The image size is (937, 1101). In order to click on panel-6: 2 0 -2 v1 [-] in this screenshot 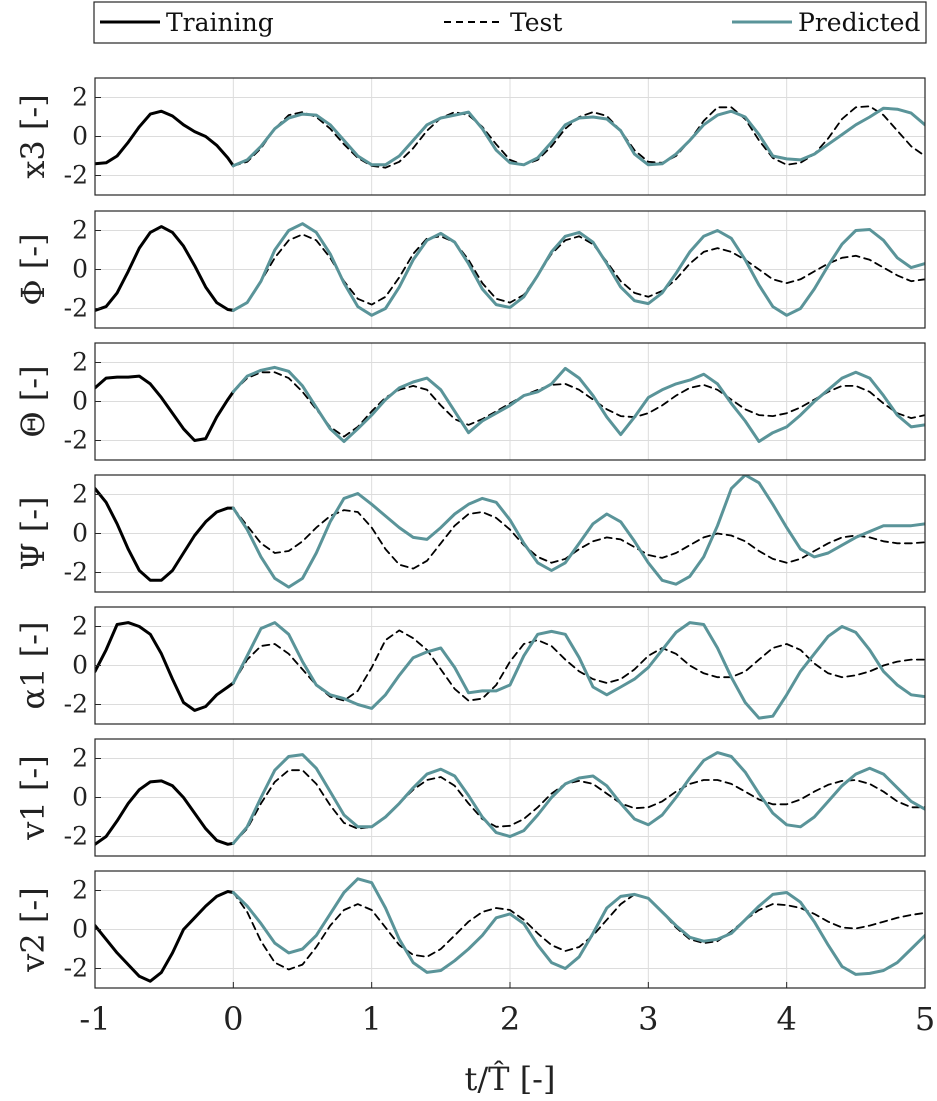, I will do `click(470, 797)`.